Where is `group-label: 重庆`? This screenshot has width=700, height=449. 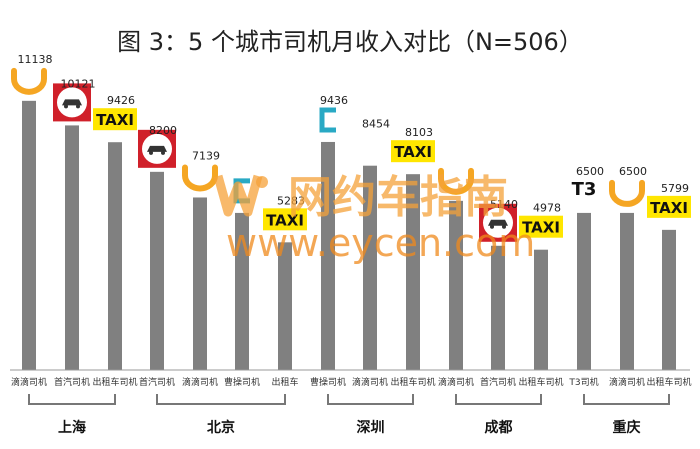 group-label: 重庆 is located at coordinates (627, 427).